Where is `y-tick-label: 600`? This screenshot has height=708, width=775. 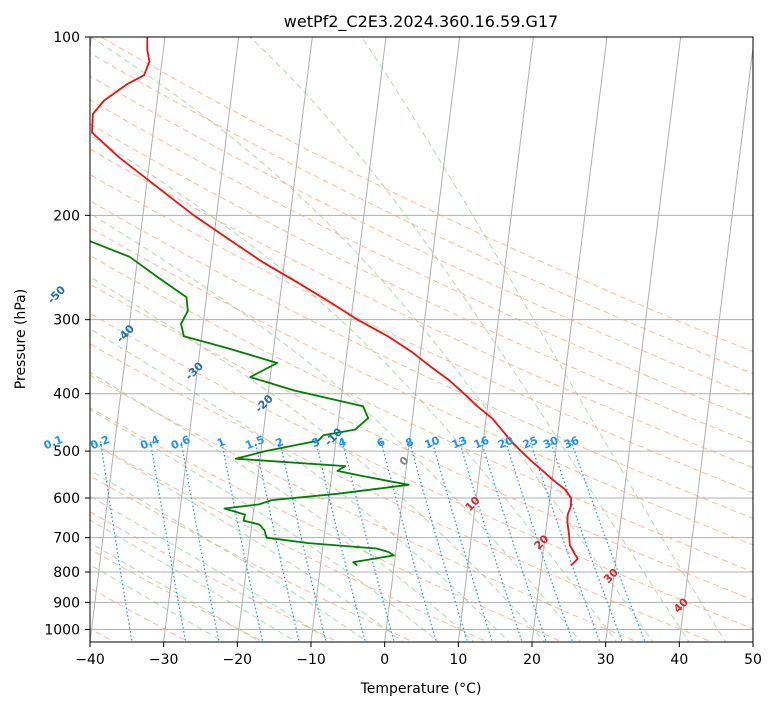
y-tick-label: 600 is located at coordinates (66, 499).